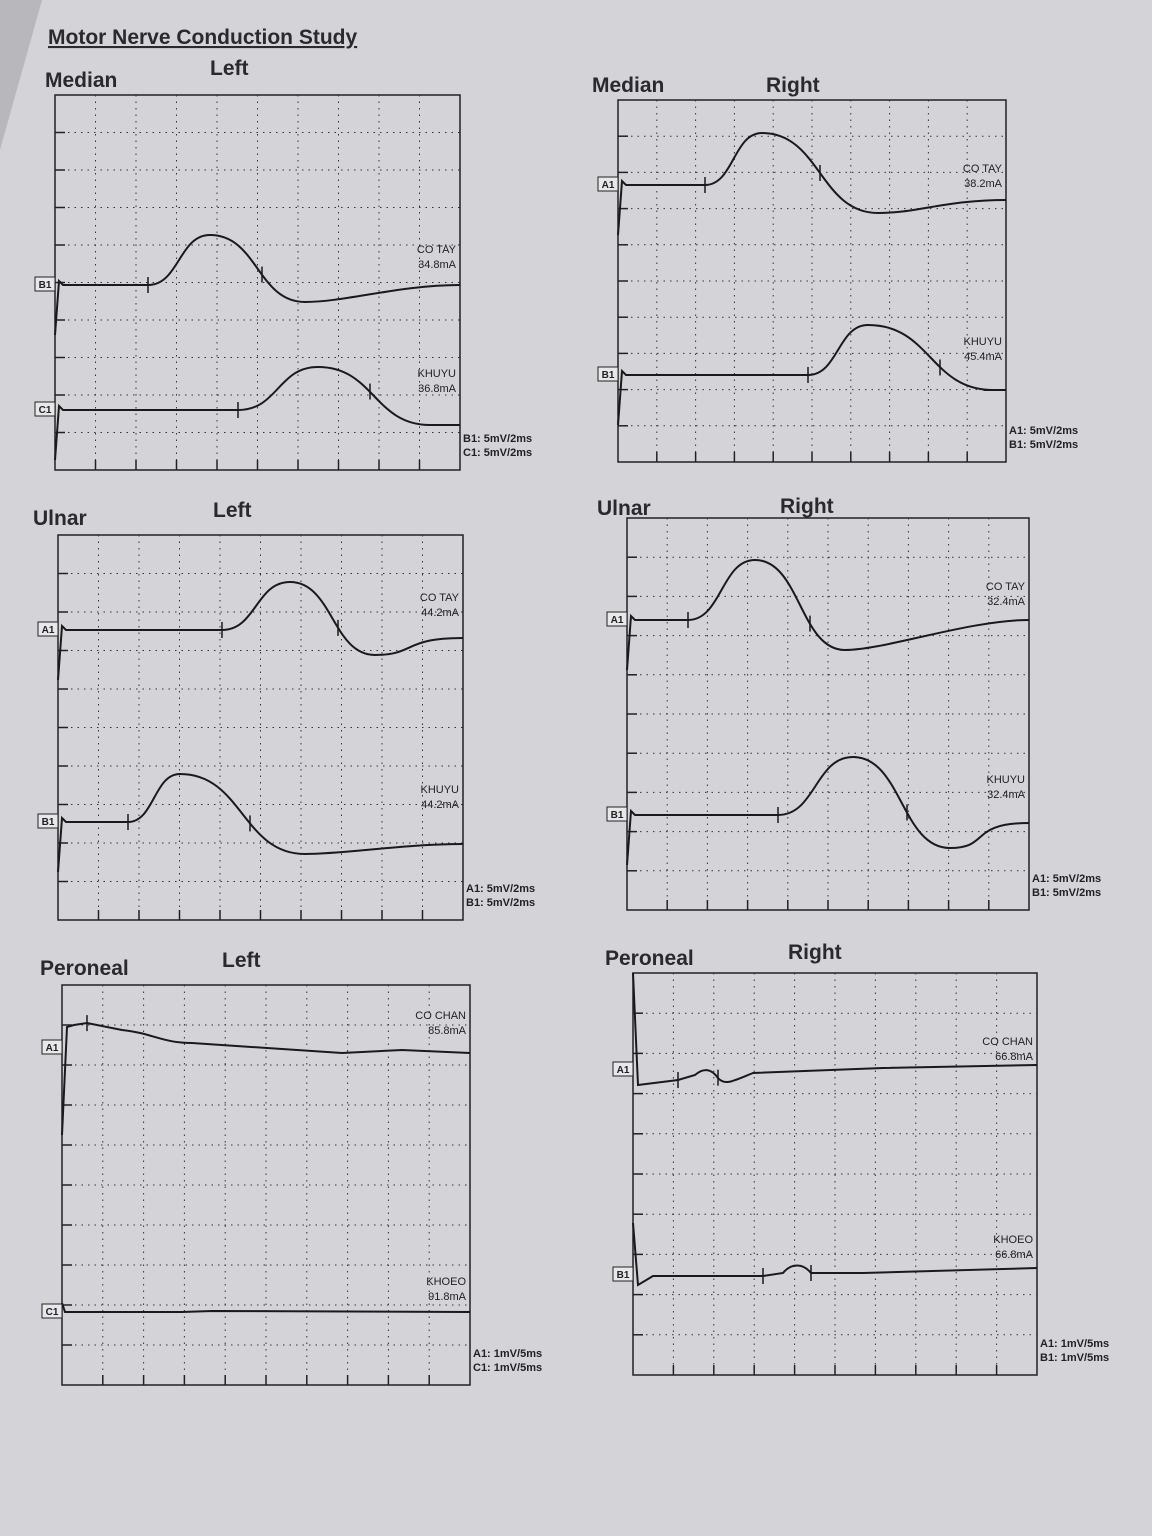  What do you see at coordinates (447, 1297) in the screenshot?
I see `current-label: 91.8mA` at bounding box center [447, 1297].